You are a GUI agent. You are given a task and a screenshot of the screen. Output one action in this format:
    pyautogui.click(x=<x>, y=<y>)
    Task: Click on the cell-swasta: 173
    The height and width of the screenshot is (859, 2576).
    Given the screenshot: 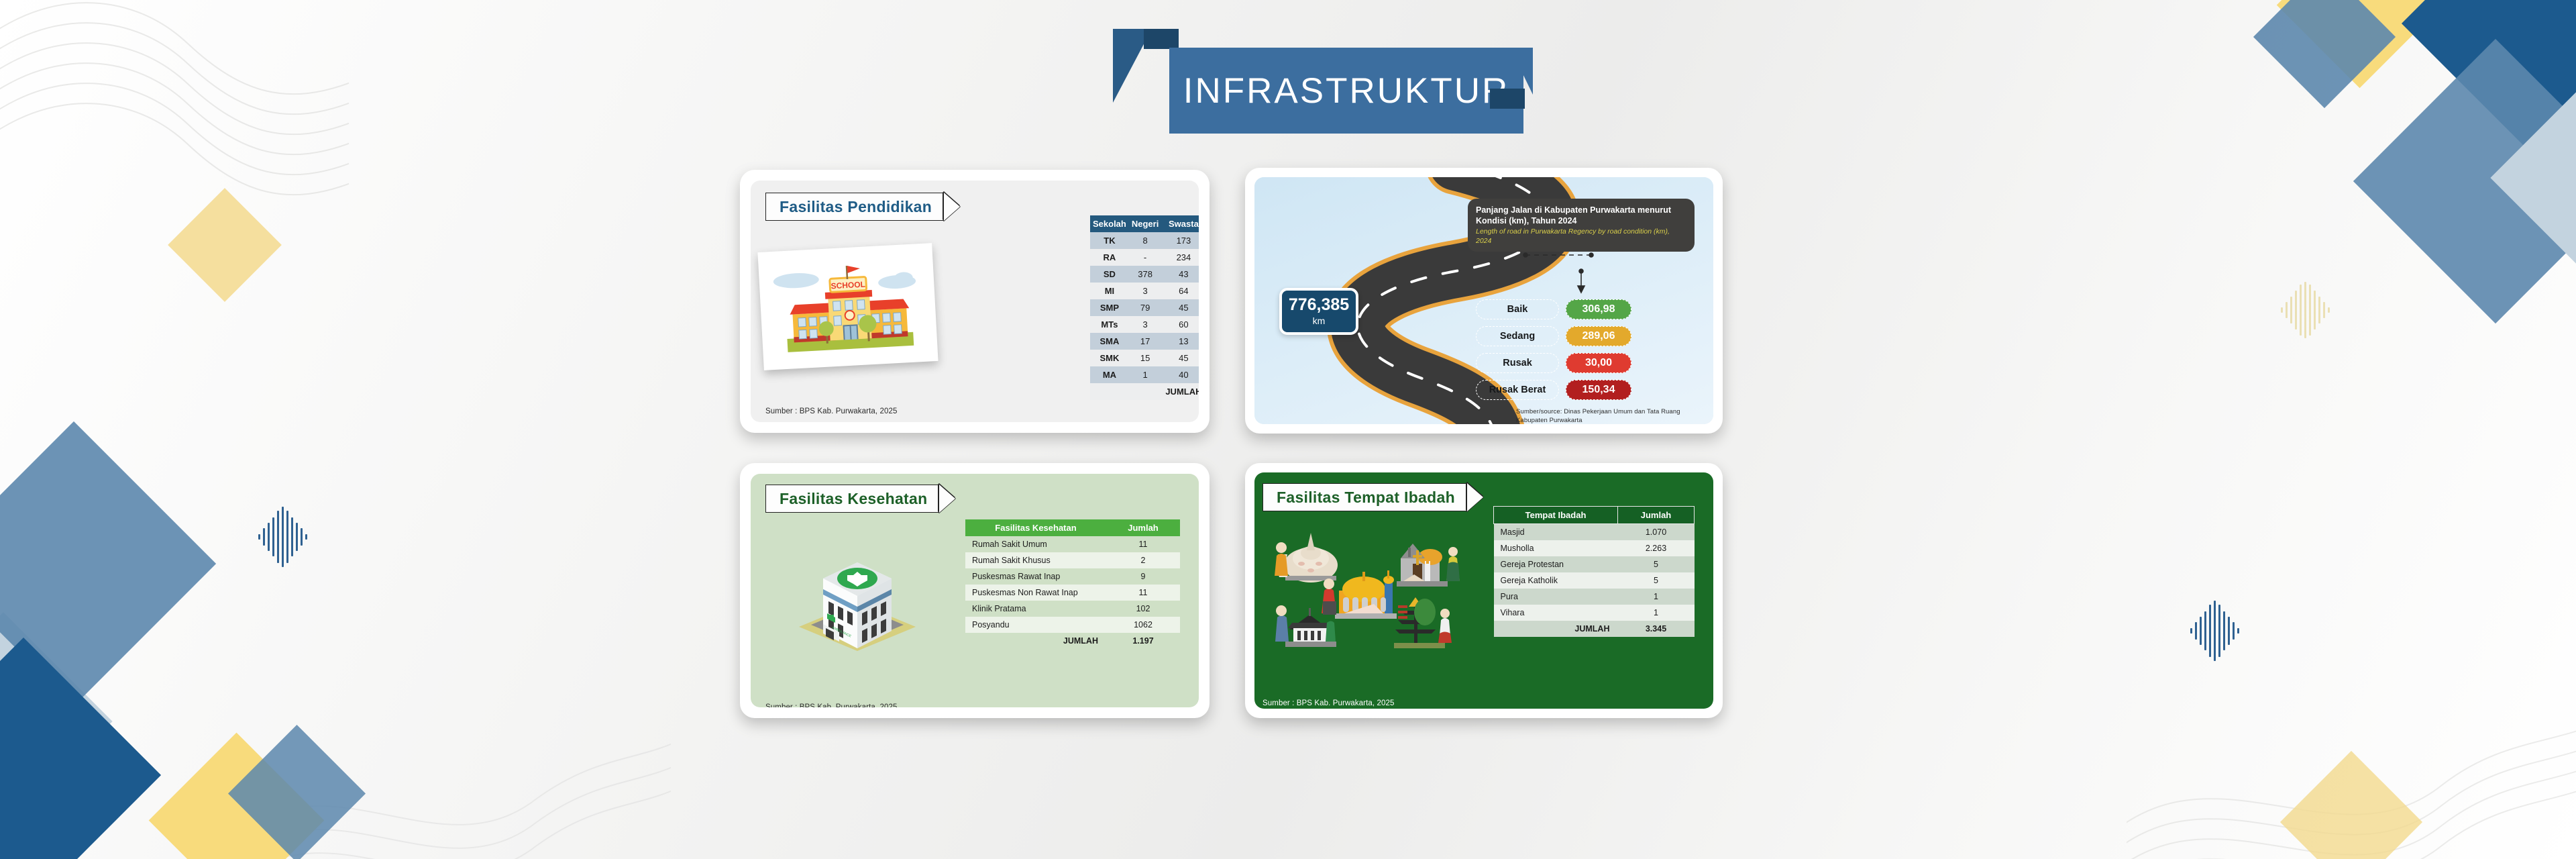 What is the action you would take?
    pyautogui.click(x=1180, y=241)
    